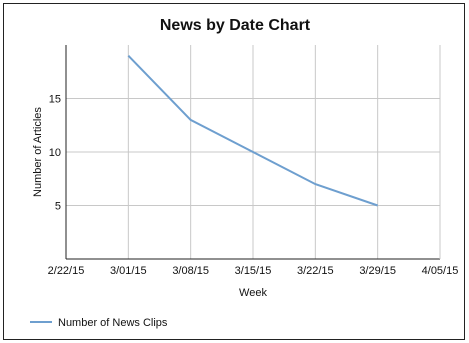  I want to click on x-axis-label: Week, so click(253, 293).